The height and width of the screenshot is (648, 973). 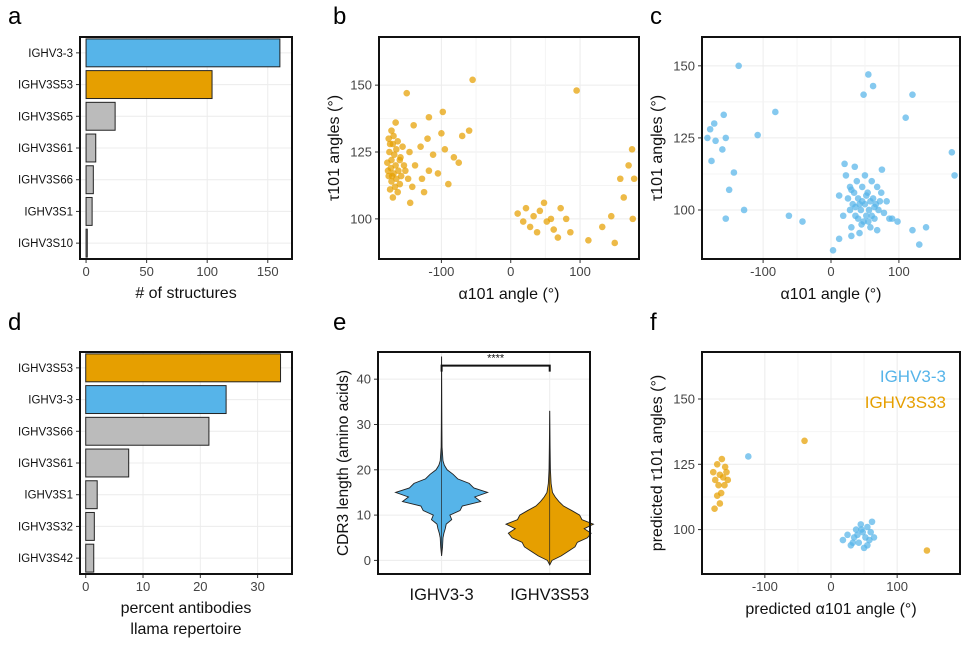 I want to click on axis-title-x: # of structures, so click(x=185, y=293).